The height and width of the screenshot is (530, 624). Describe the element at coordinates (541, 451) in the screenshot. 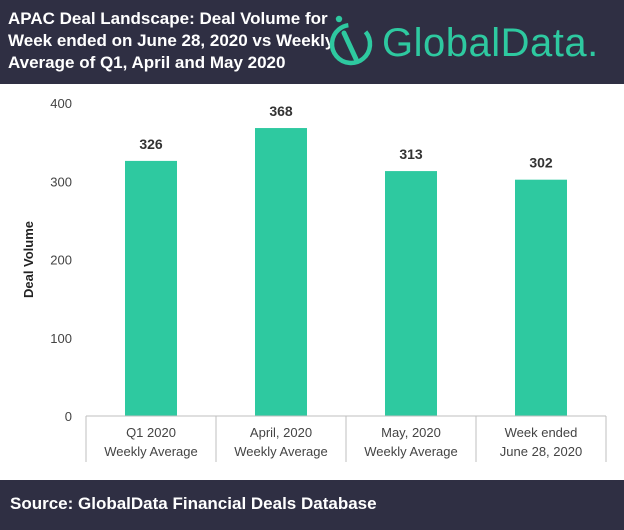

I see `x-tick-label: June 28, 2020` at that location.